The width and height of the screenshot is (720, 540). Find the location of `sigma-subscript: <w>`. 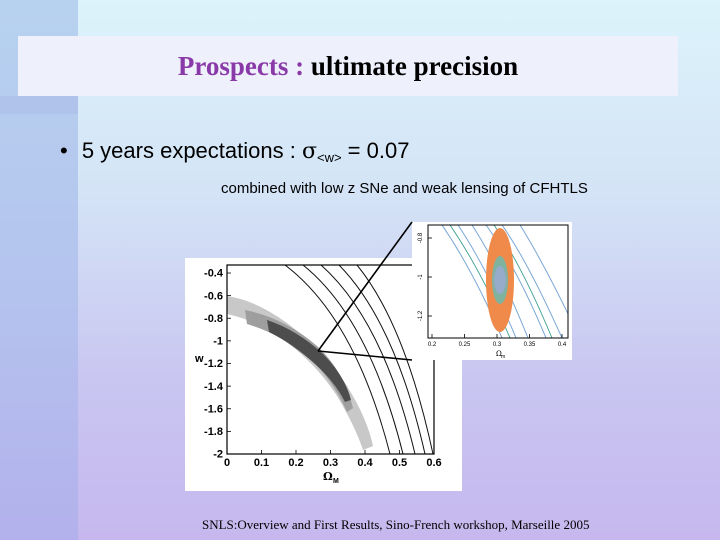

sigma-subscript: <w> is located at coordinates (329, 157).